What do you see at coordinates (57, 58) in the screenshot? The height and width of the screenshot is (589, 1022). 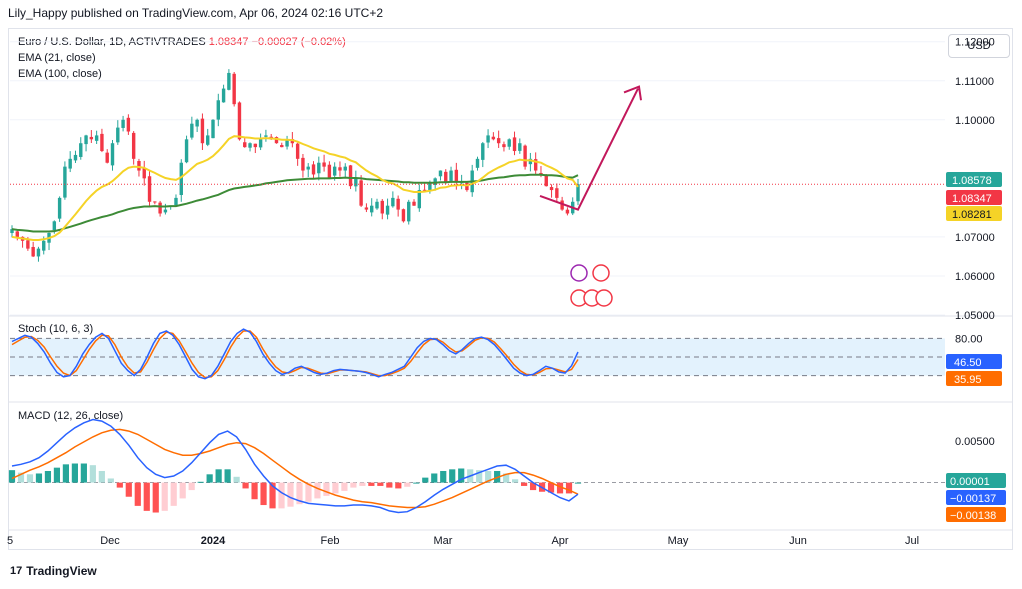 I see `legend-ema21: EMA (21, close)` at bounding box center [57, 58].